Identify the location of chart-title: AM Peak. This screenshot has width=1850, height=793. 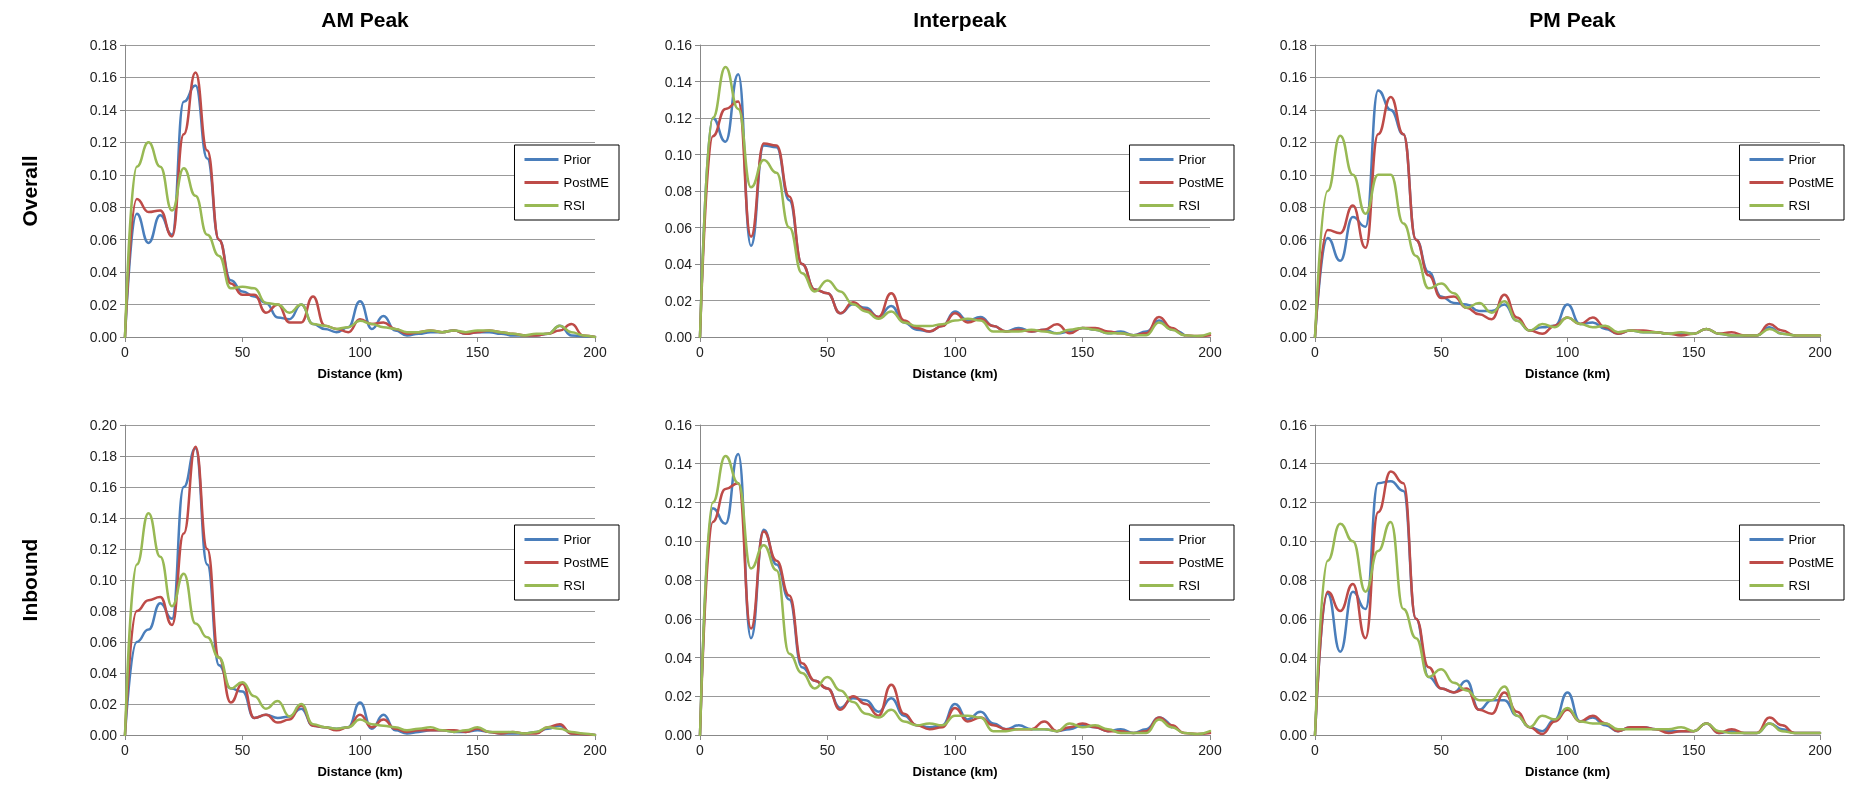
(365, 19).